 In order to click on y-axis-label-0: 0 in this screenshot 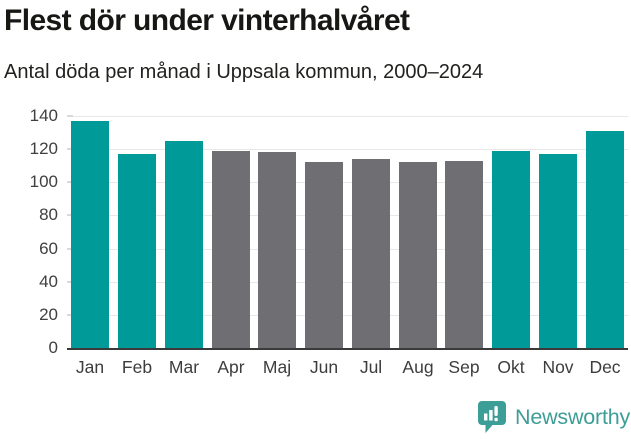, I will do `click(53, 347)`.